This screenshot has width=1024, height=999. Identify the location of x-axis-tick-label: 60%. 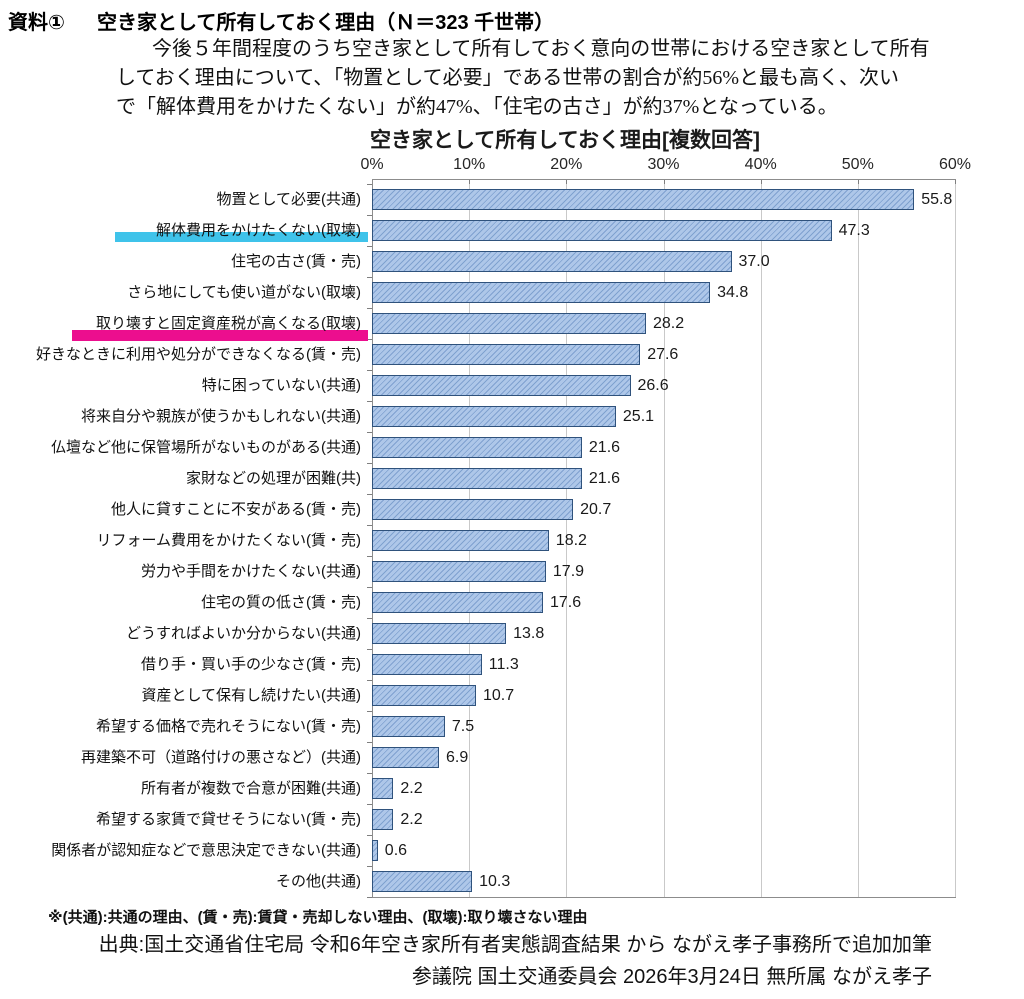
(955, 164).